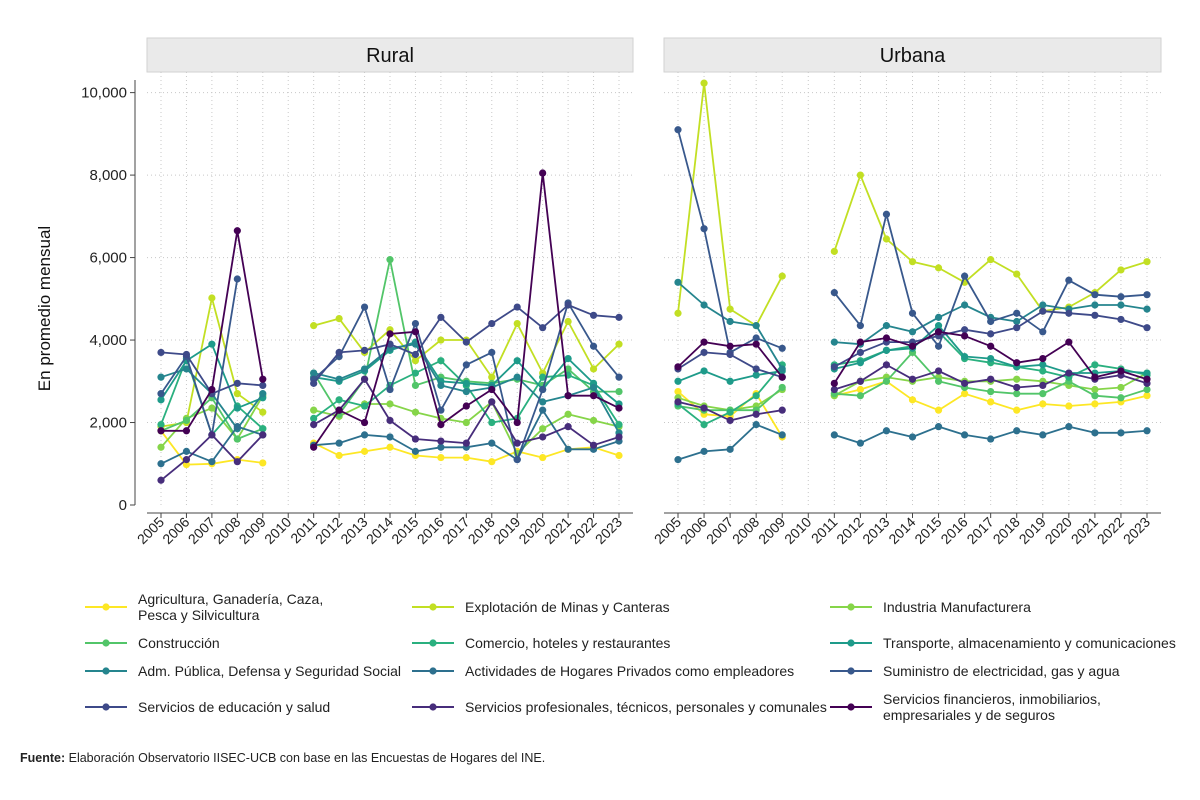  I want to click on legend-label: Agricultura, Ganadería, Caza,, so click(230, 599).